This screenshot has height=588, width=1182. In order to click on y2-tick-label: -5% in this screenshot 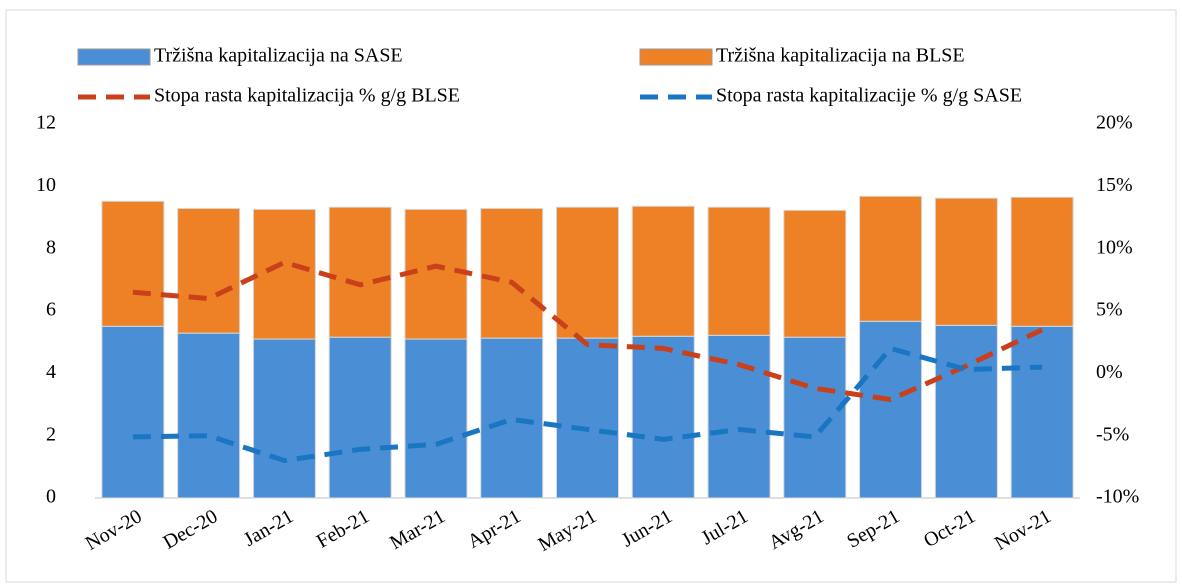, I will do `click(1112, 434)`.